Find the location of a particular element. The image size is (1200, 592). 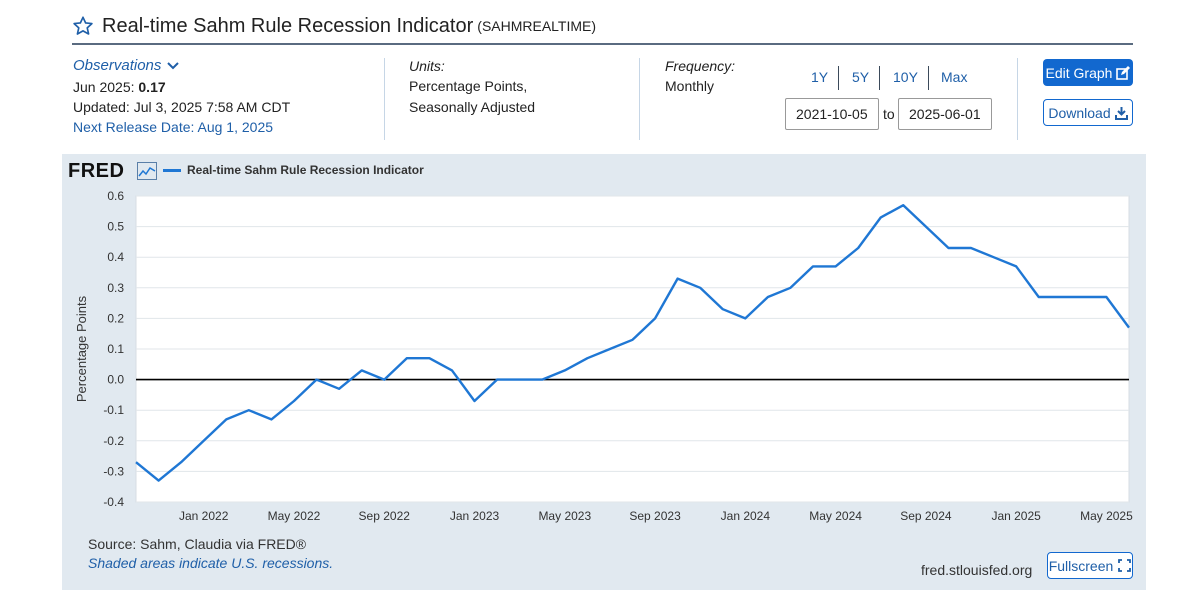

frequency-label: Frequency: is located at coordinates (700, 66).